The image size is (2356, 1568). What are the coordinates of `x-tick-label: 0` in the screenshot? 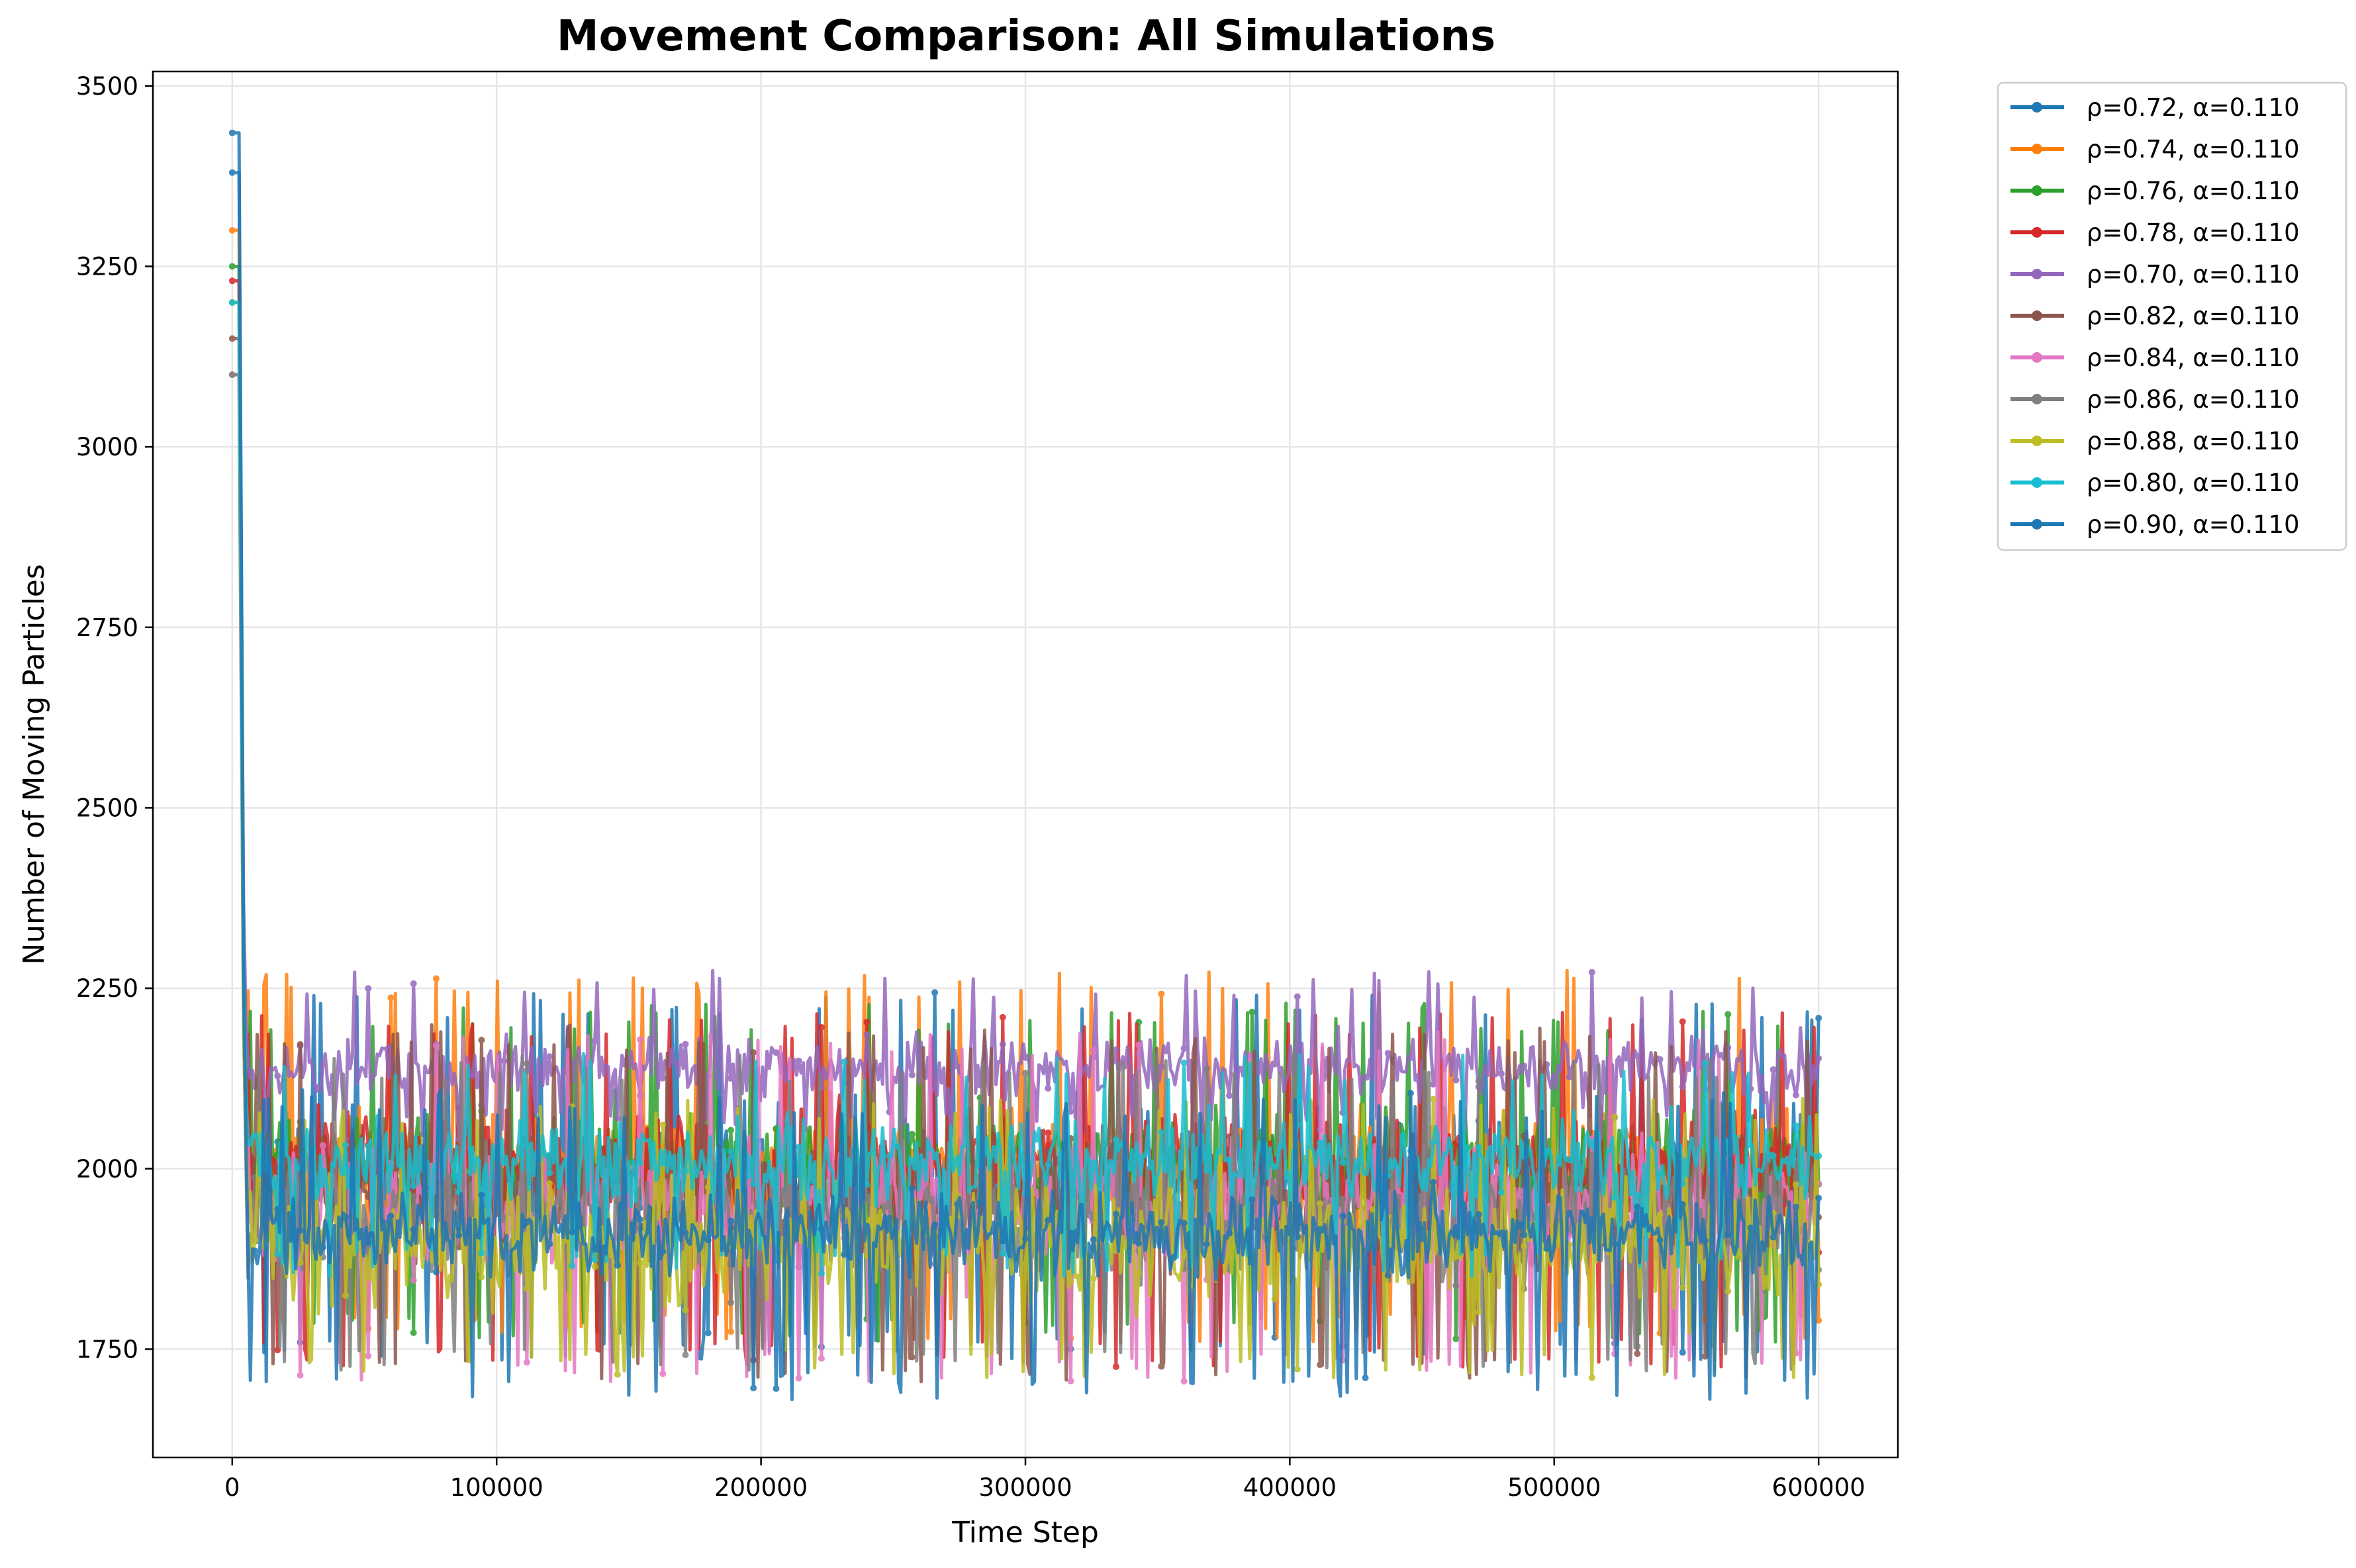 It's located at (232, 1487).